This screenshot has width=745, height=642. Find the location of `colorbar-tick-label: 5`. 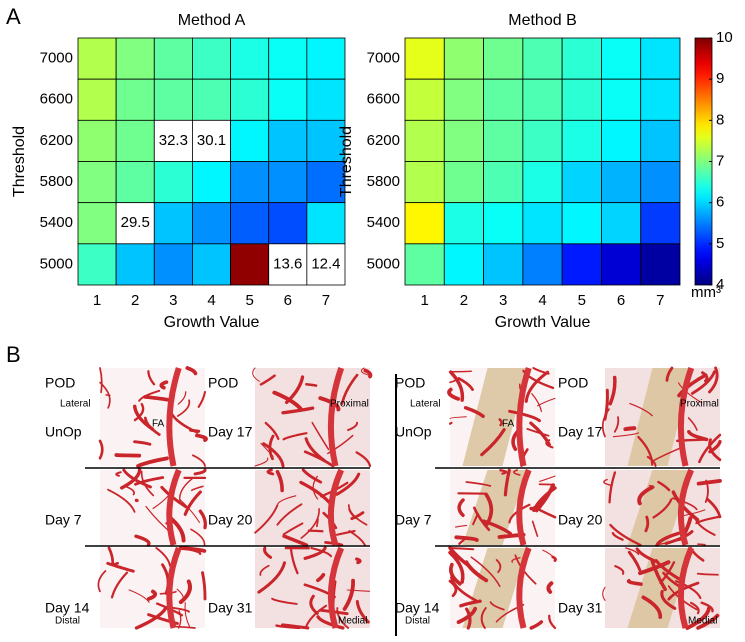

colorbar-tick-label: 5 is located at coordinates (720, 243).